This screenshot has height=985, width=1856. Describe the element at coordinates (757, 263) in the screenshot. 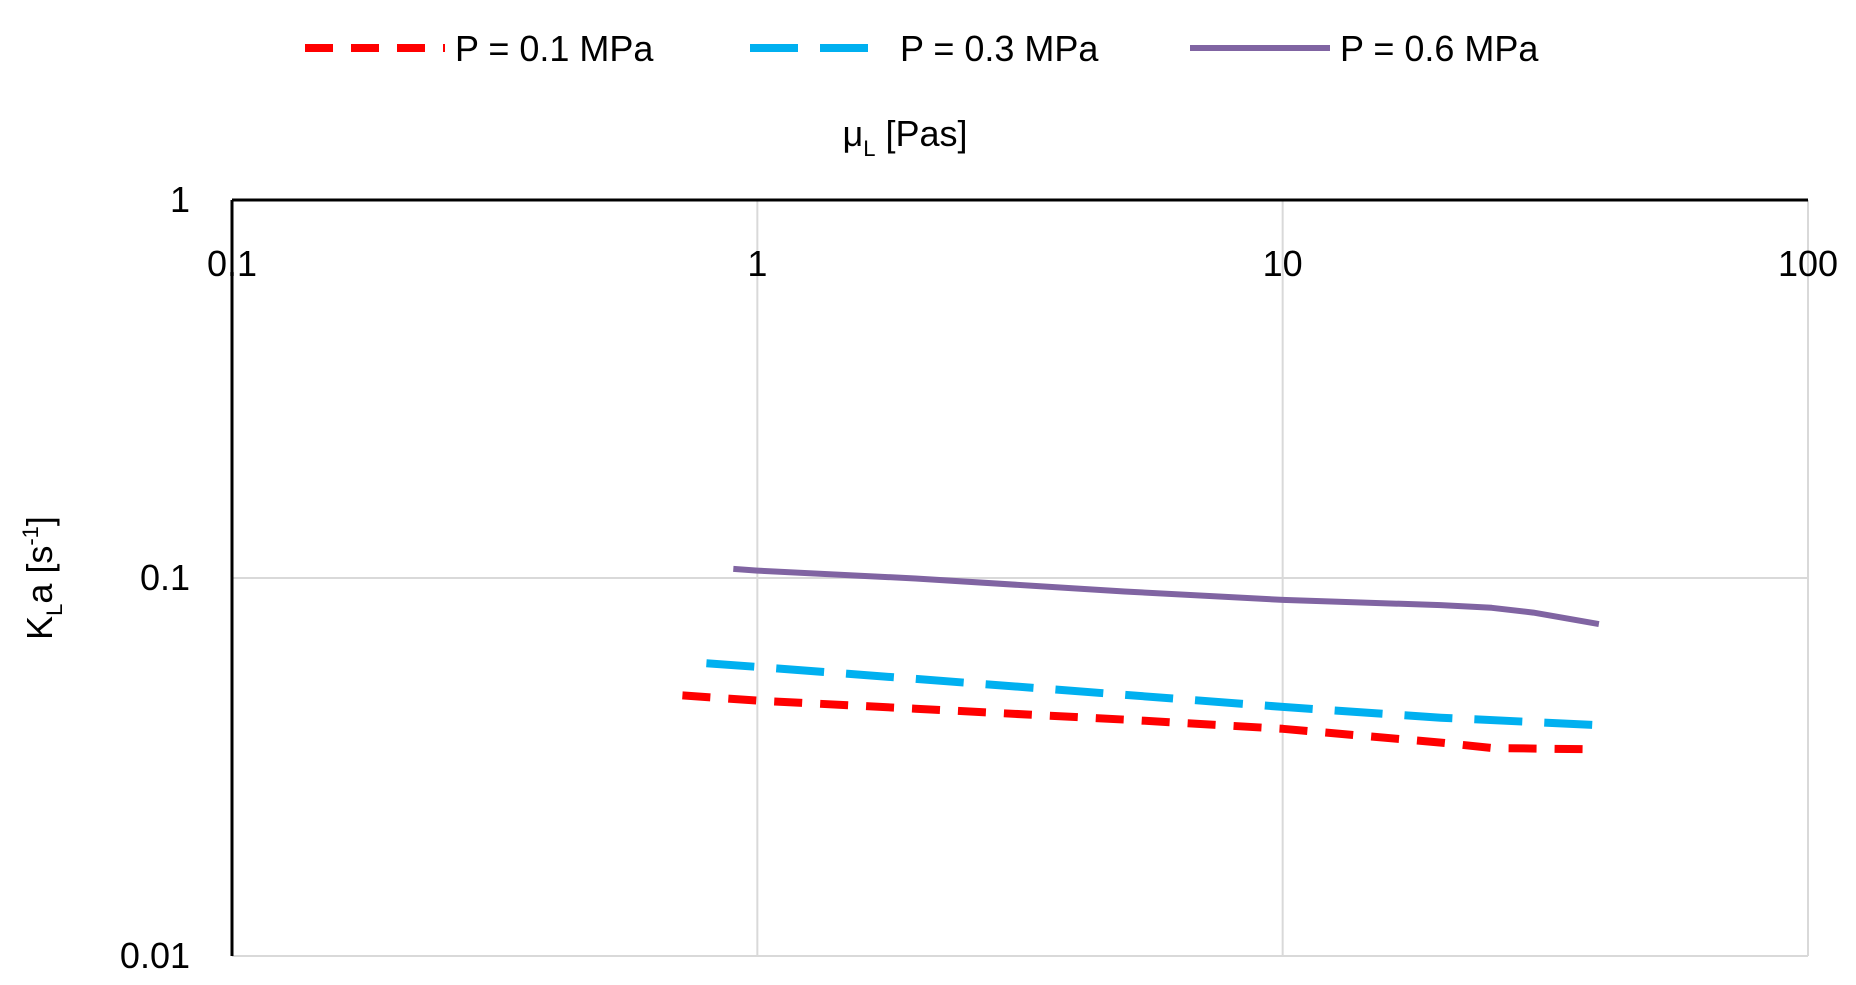

I see `x-tick-label: 1` at that location.